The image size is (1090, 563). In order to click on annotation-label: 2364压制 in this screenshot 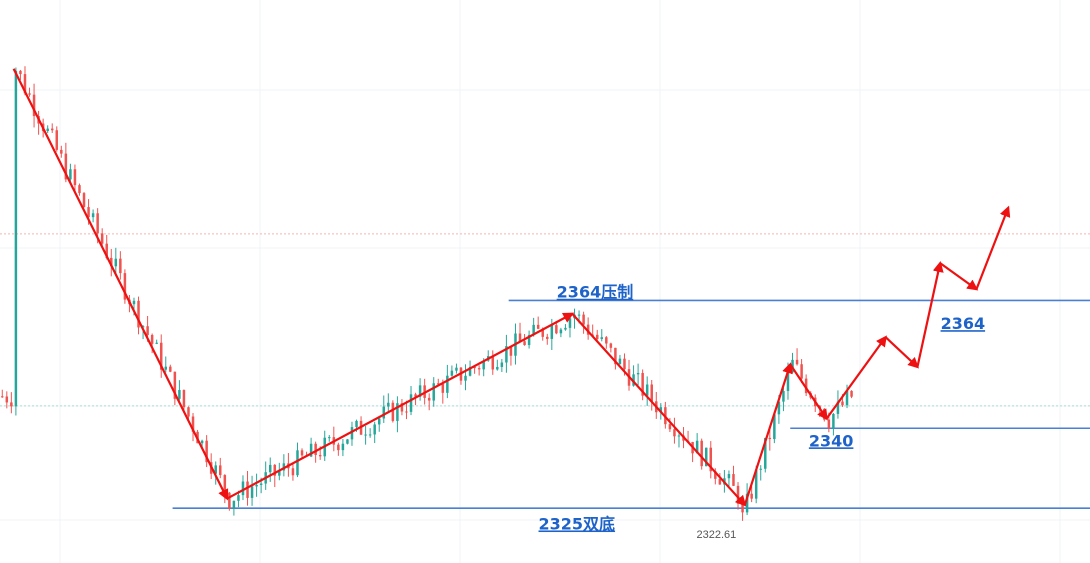, I will do `click(595, 292)`.